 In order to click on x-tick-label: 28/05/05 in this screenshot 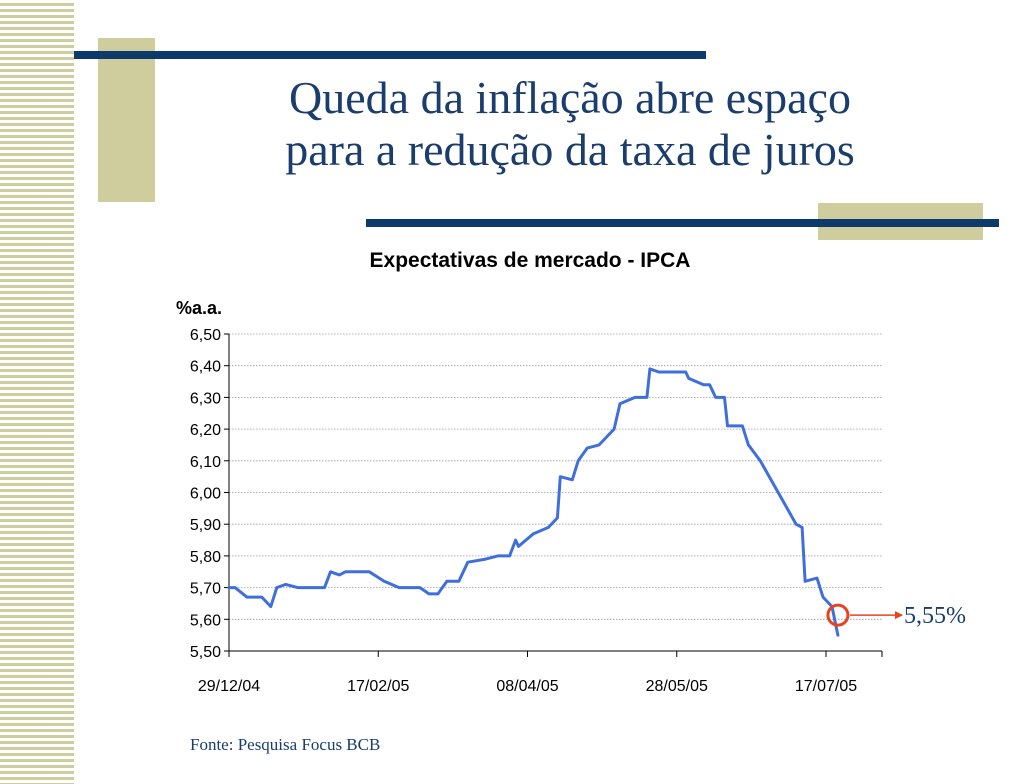, I will do `click(677, 686)`.